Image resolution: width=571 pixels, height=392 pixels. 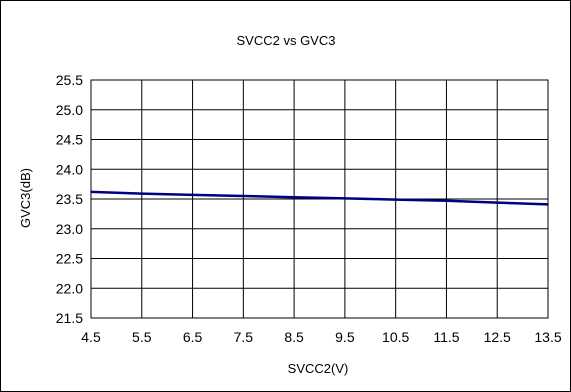 I want to click on y-tick-label: 25.0, so click(x=69, y=110).